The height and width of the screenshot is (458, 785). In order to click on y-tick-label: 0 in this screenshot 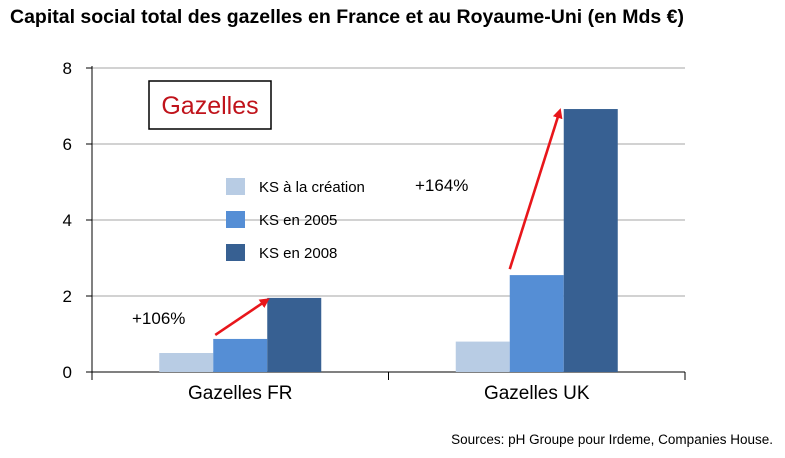, I will do `click(67, 372)`.